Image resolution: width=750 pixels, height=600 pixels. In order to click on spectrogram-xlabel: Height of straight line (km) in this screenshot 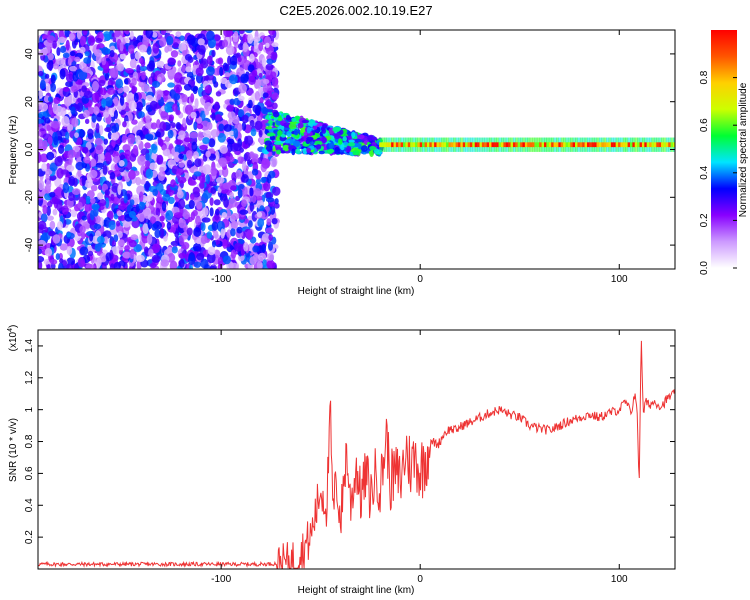, I will do `click(356, 291)`.